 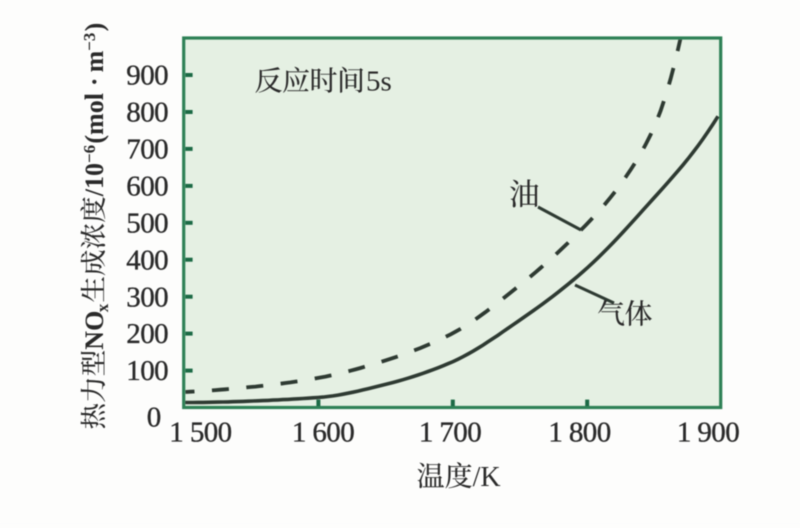 What do you see at coordinates (200, 433) in the screenshot?
I see `svg-text: 1 500` at bounding box center [200, 433].